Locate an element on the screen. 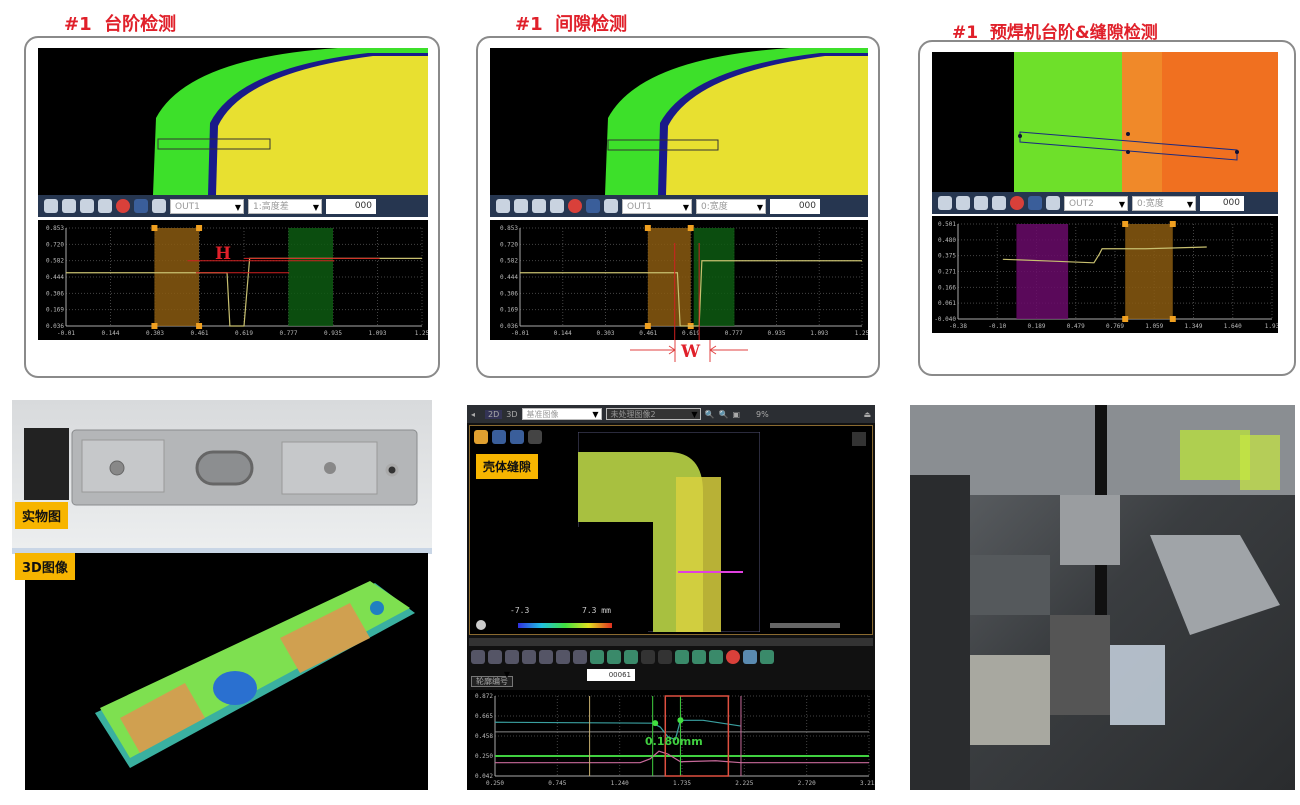 Image resolution: width=1300 pixels, height=805 pixels. output-select: OUT2 is located at coordinates (1096, 203).